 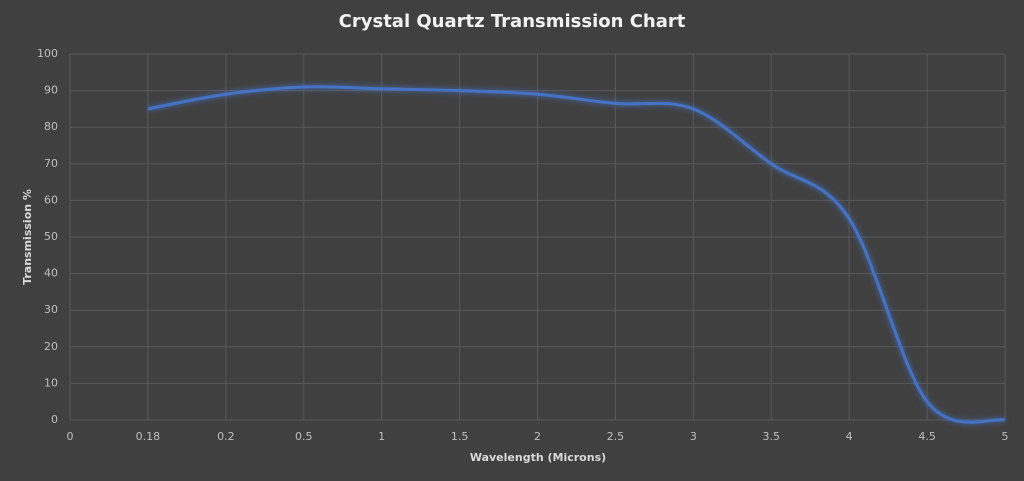 I want to click on x-tick-label: 5, so click(x=1005, y=436).